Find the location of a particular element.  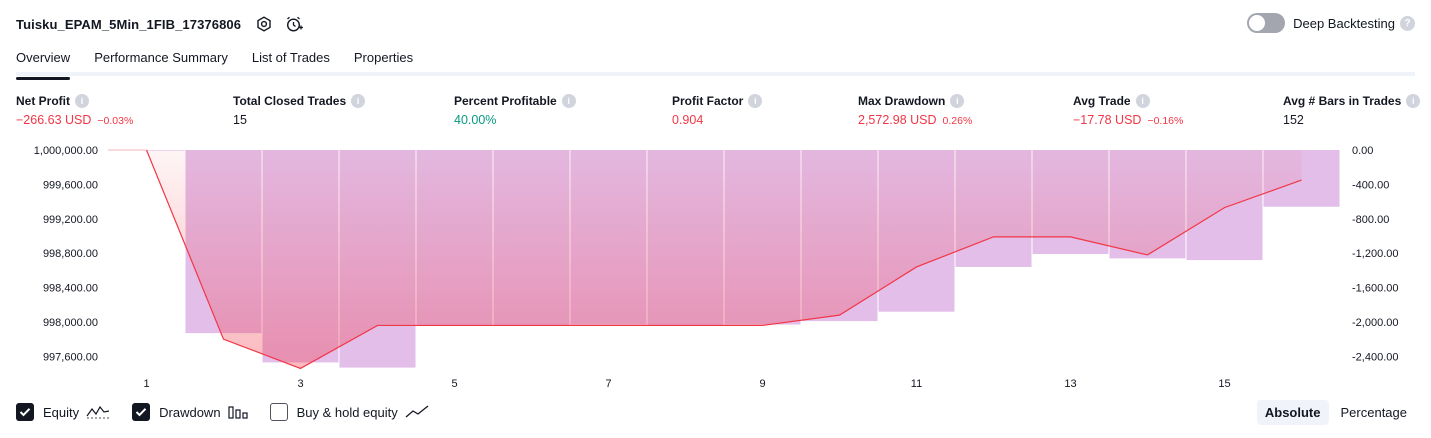

x-tick-label: 1 is located at coordinates (146, 384).